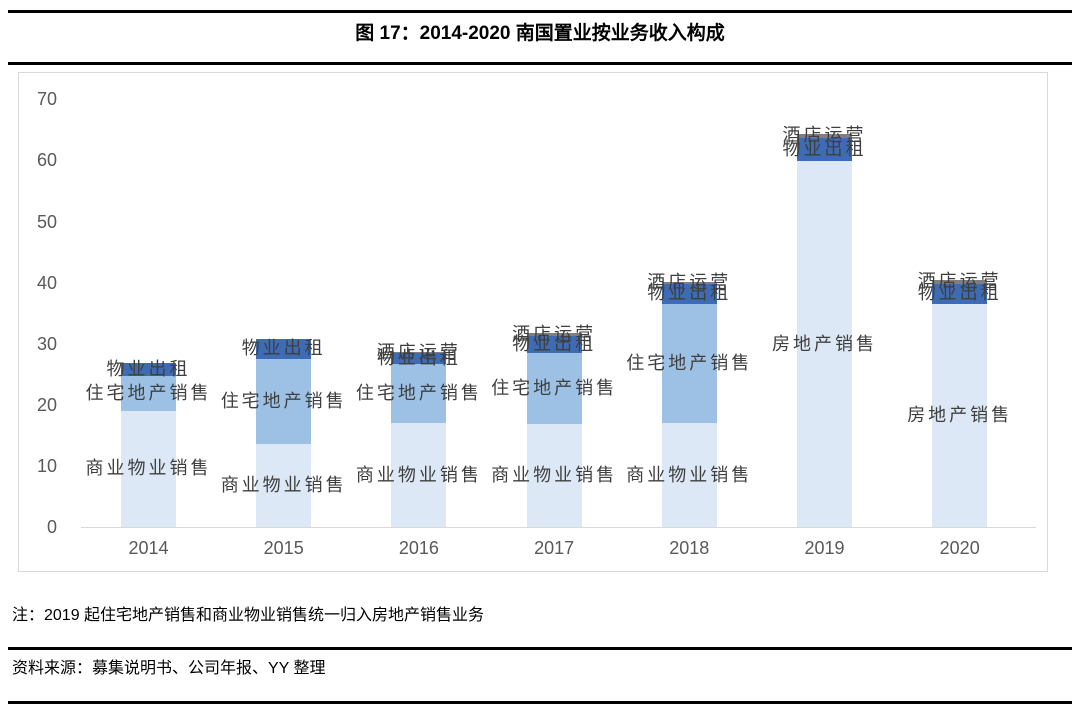 The width and height of the screenshot is (1080, 707). I want to click on y-axis-tick-label: 10, so click(46, 465).